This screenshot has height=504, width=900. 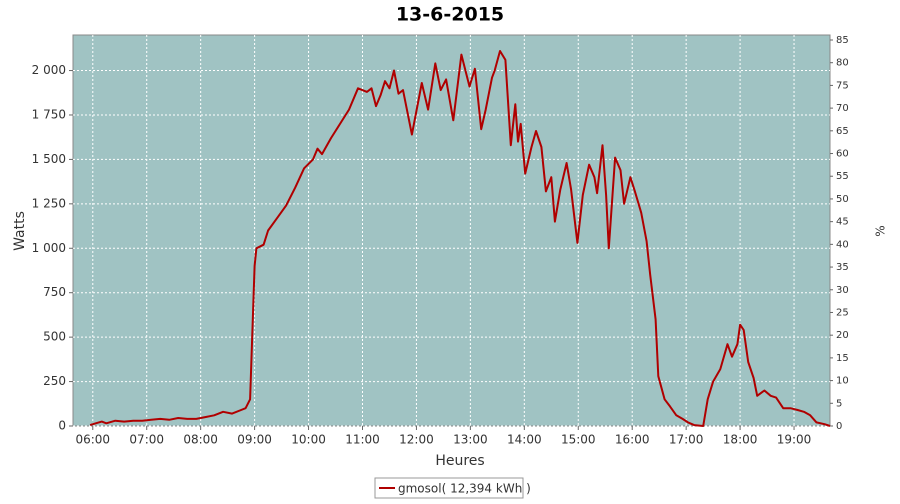 What do you see at coordinates (881, 230) in the screenshot?
I see `y2-axis-label: %` at bounding box center [881, 230].